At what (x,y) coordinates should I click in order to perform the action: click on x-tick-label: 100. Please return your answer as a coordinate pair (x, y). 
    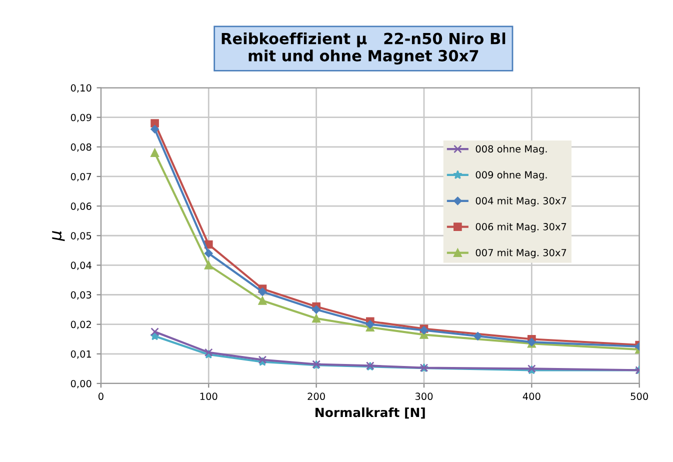
    Looking at the image, I should click on (209, 396).